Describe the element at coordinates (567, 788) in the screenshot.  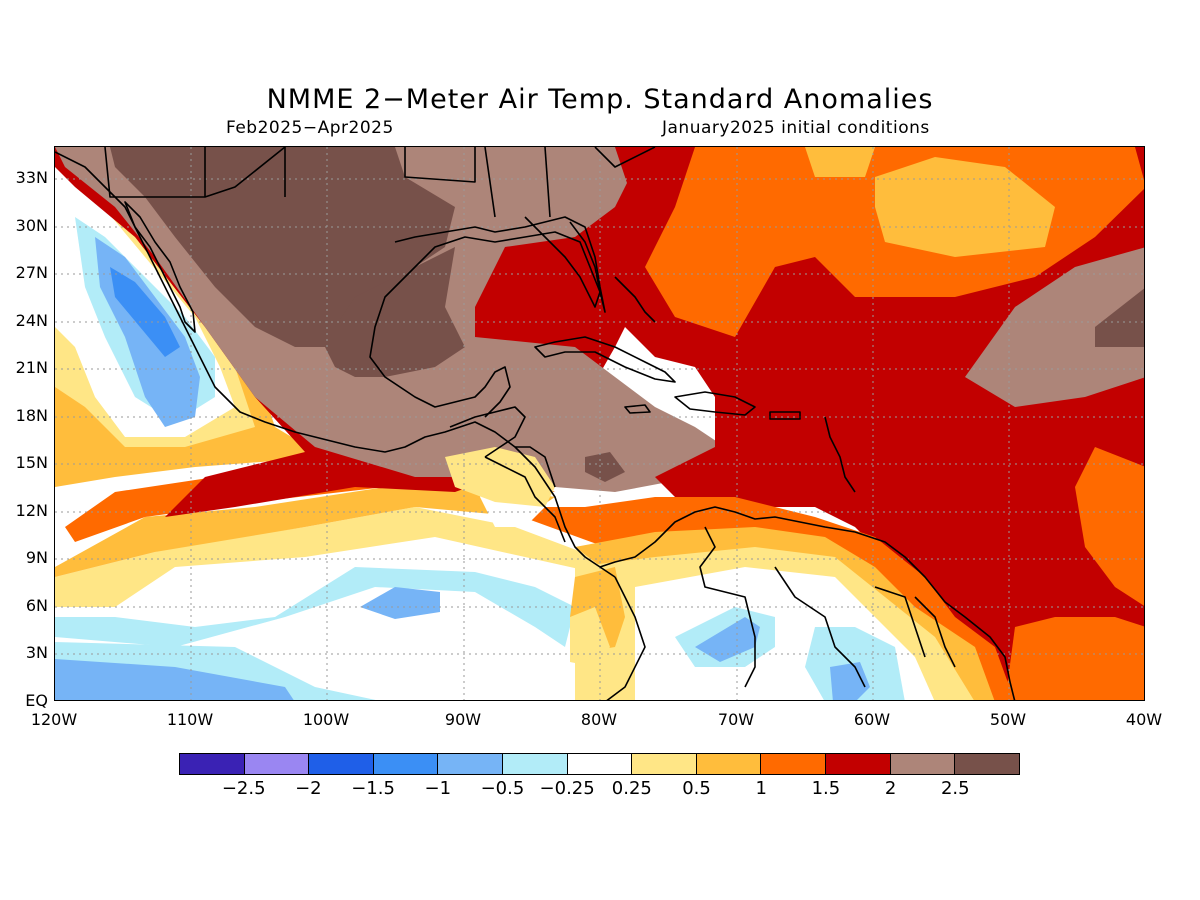
I see `colorbar-tick-label: −0.25` at that location.